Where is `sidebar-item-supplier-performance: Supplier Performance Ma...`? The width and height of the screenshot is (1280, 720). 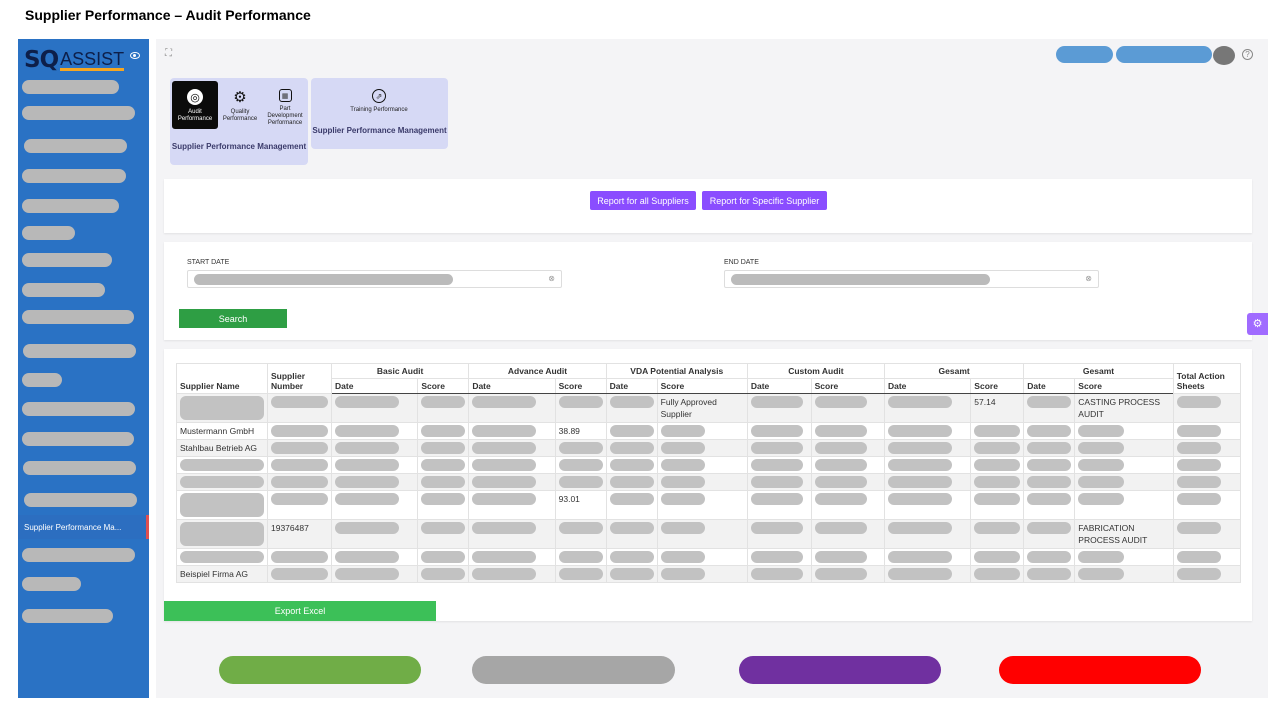 sidebar-item-supplier-performance: Supplier Performance Ma... is located at coordinates (83, 527).